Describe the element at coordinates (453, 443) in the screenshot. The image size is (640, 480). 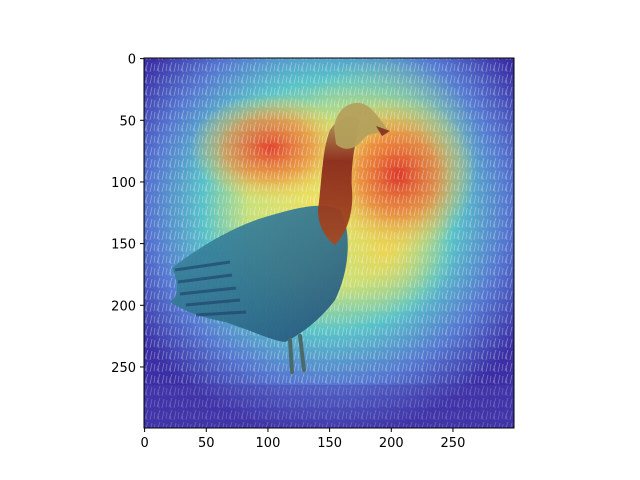
I see `x-tick-label: 250` at that location.